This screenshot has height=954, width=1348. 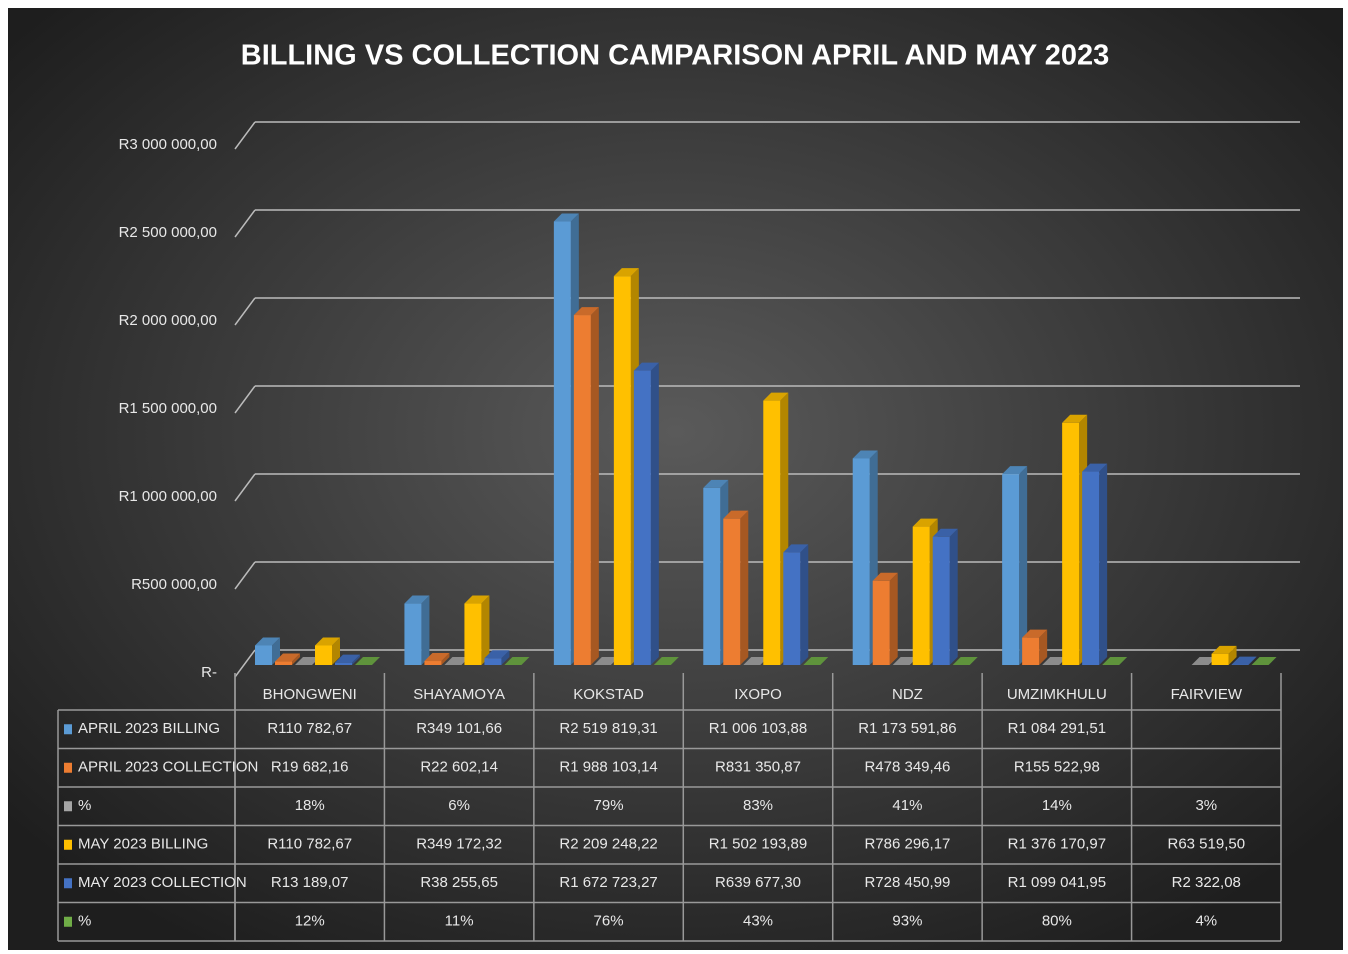 I want to click on data-label: 11%, so click(x=459, y=921).